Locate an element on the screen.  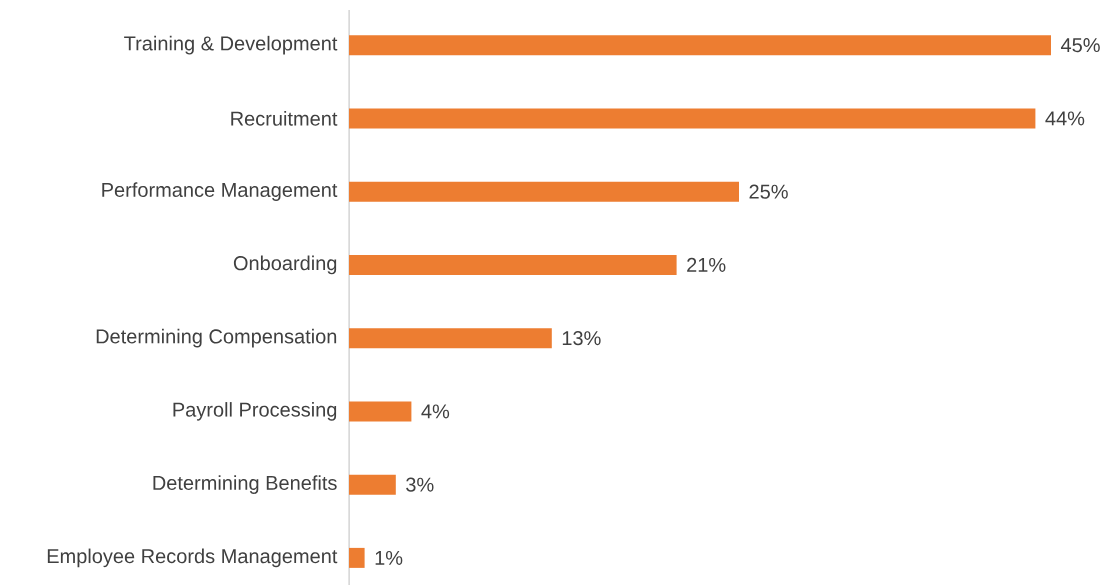
y-tick-label: Training & Development is located at coordinates (231, 45).